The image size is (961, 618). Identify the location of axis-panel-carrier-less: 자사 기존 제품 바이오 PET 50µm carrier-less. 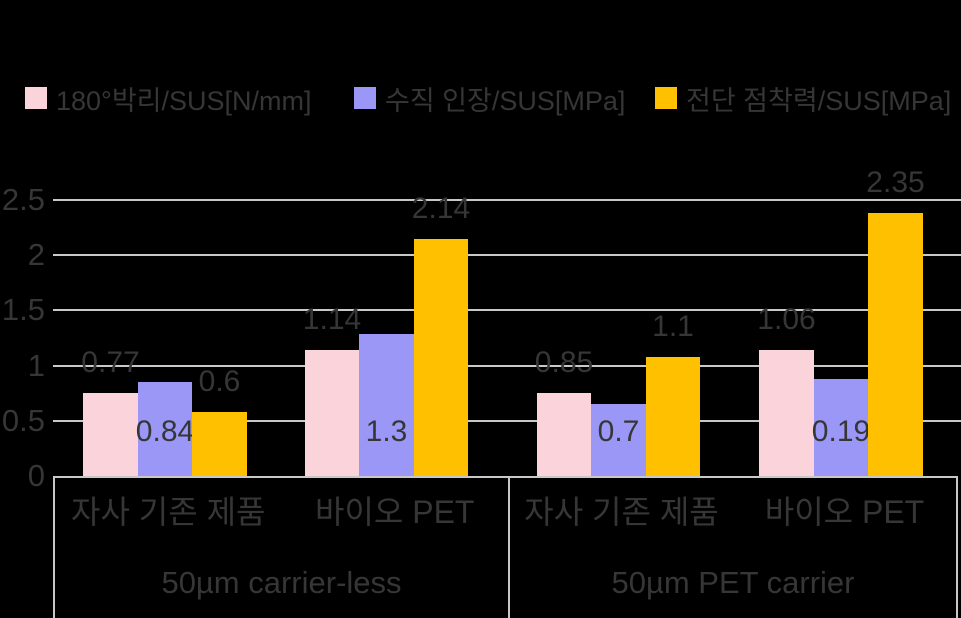
(282, 548).